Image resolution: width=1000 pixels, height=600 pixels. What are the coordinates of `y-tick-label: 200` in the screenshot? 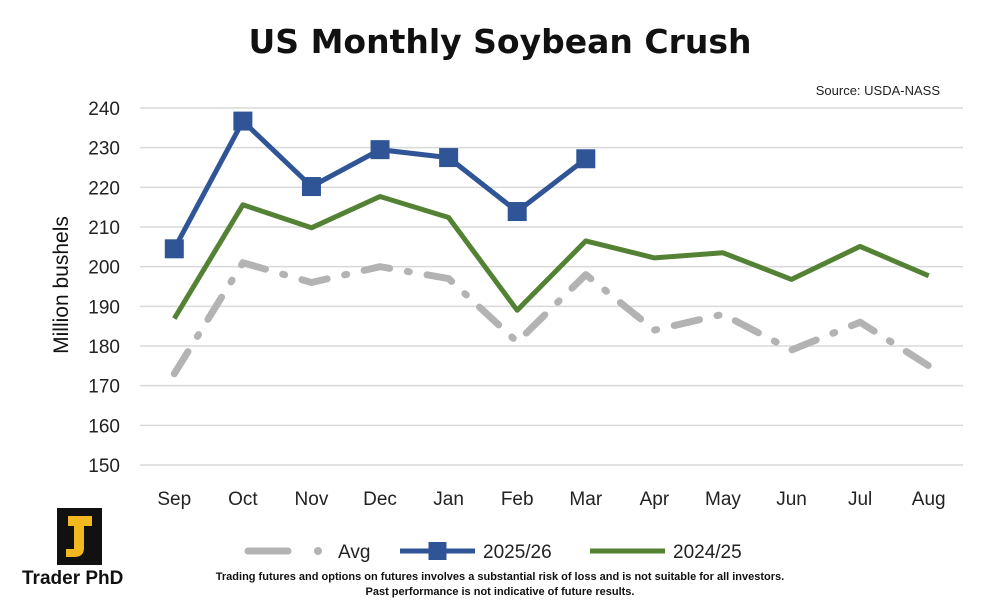 It's located at (104, 268).